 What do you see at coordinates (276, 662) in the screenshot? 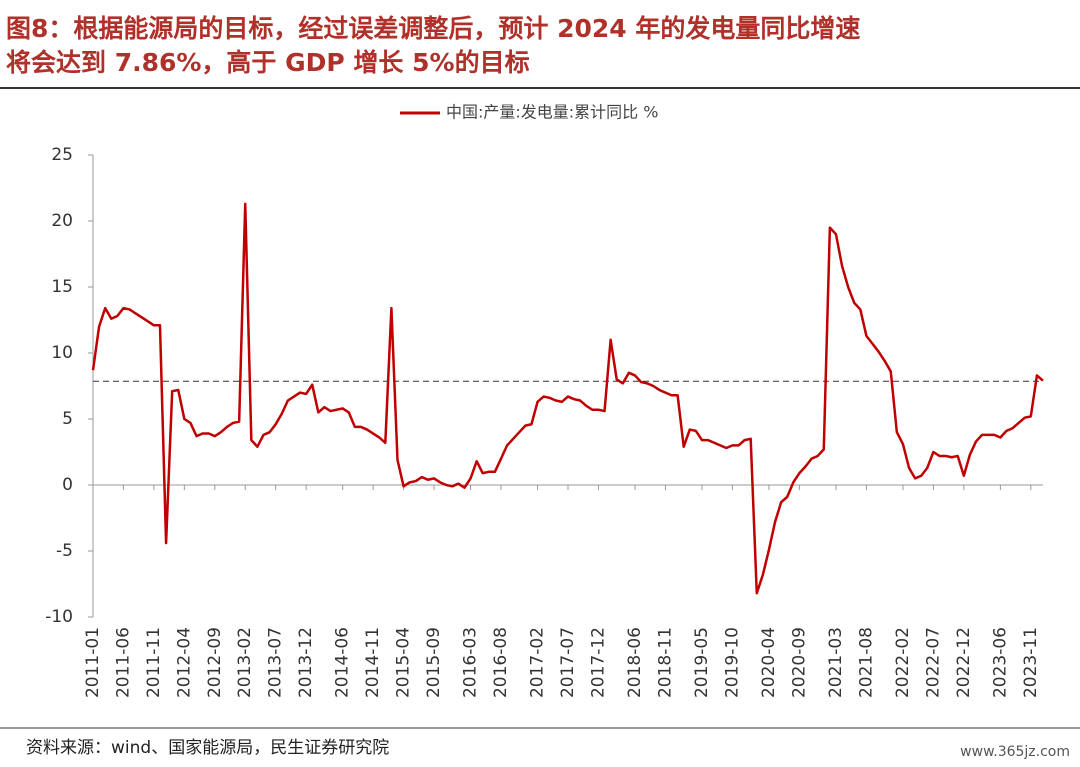
I see `x-tick-label: 2013-07` at bounding box center [276, 662].